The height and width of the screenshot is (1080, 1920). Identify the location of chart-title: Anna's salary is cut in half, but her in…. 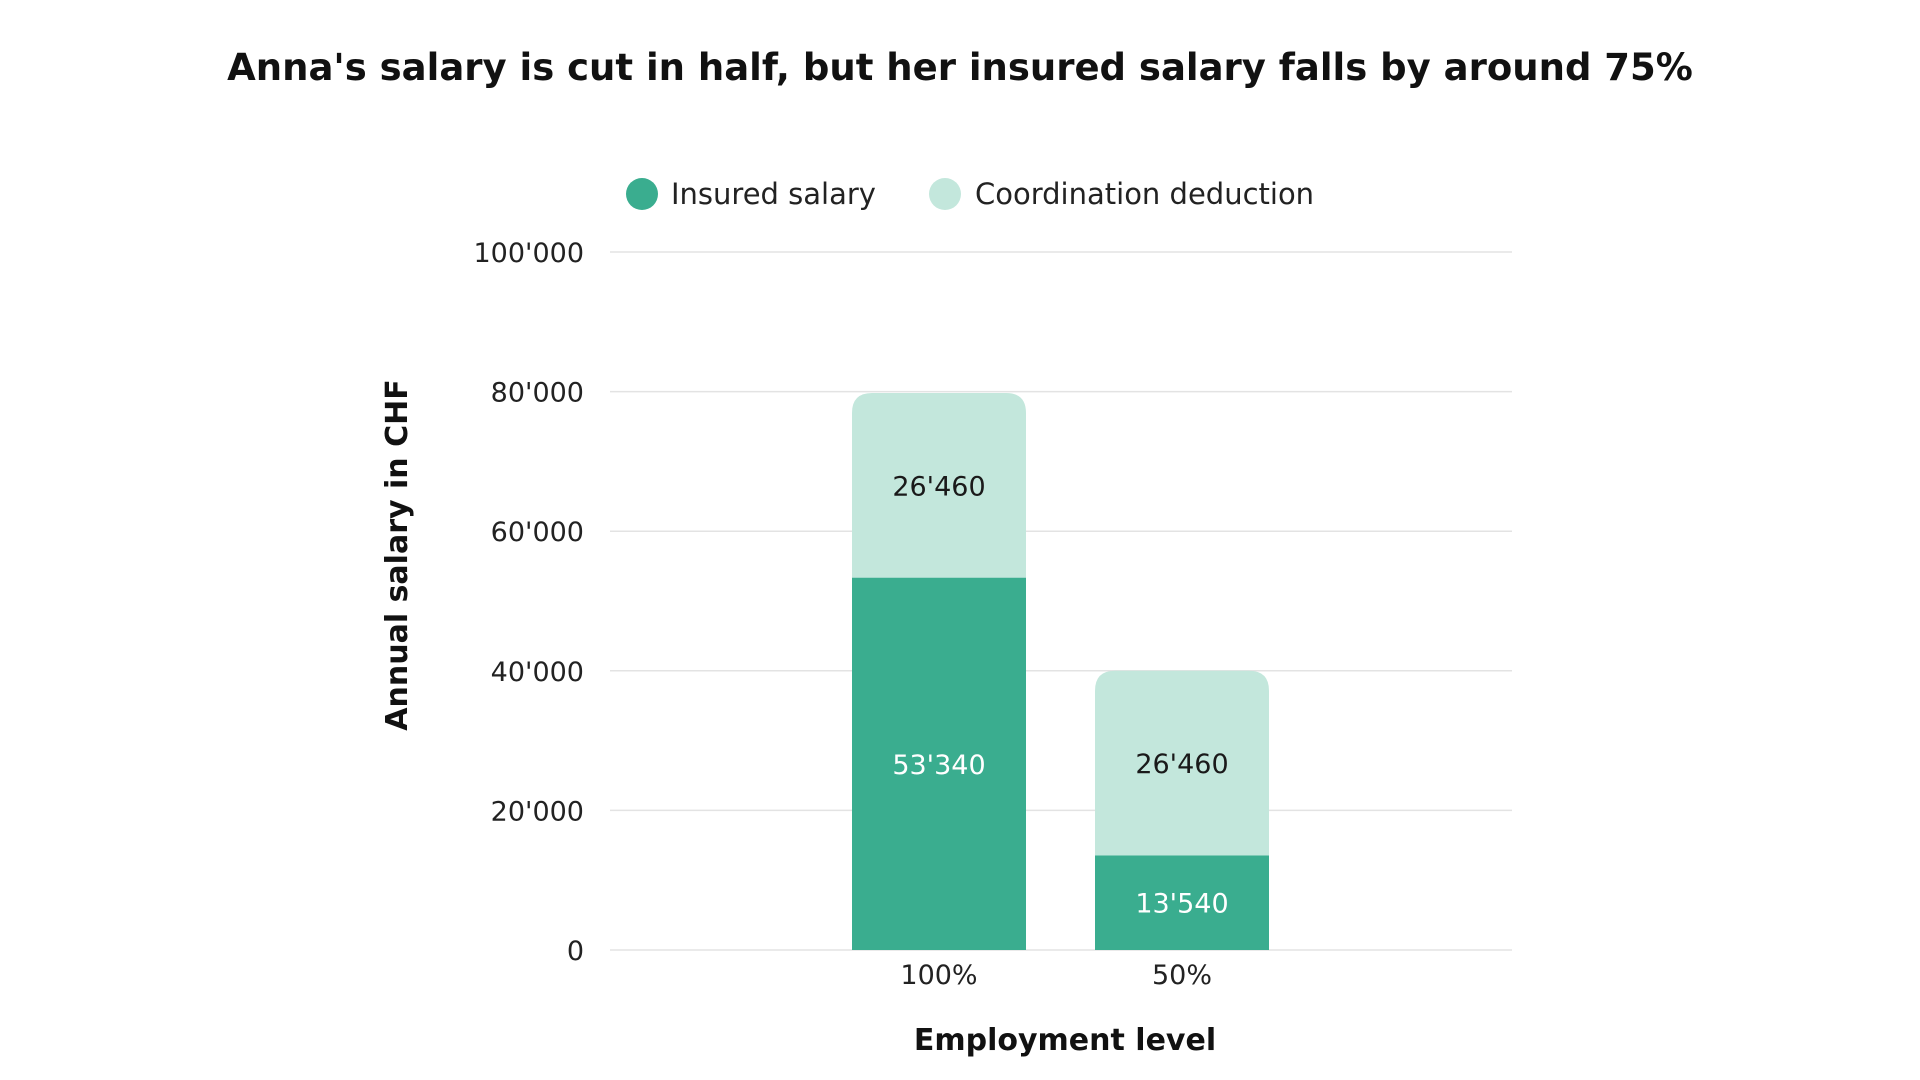
(960, 67).